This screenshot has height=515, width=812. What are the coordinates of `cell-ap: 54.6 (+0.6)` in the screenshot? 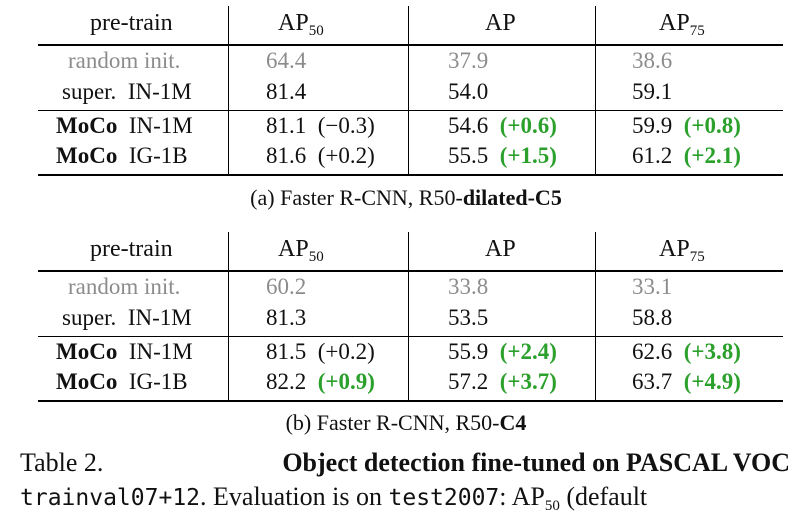 It's located at (502, 125).